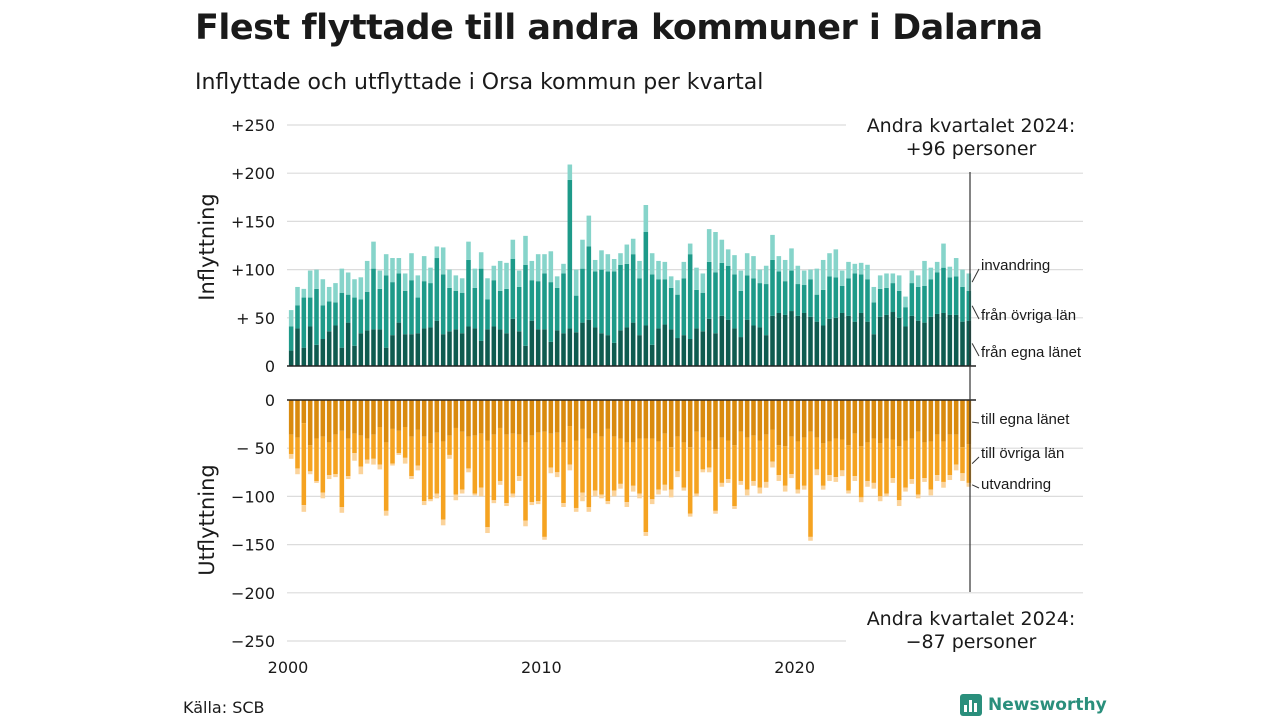 This screenshot has height=720, width=1280. What do you see at coordinates (288, 667) in the screenshot?
I see `x-tick-label: 2000` at bounding box center [288, 667].